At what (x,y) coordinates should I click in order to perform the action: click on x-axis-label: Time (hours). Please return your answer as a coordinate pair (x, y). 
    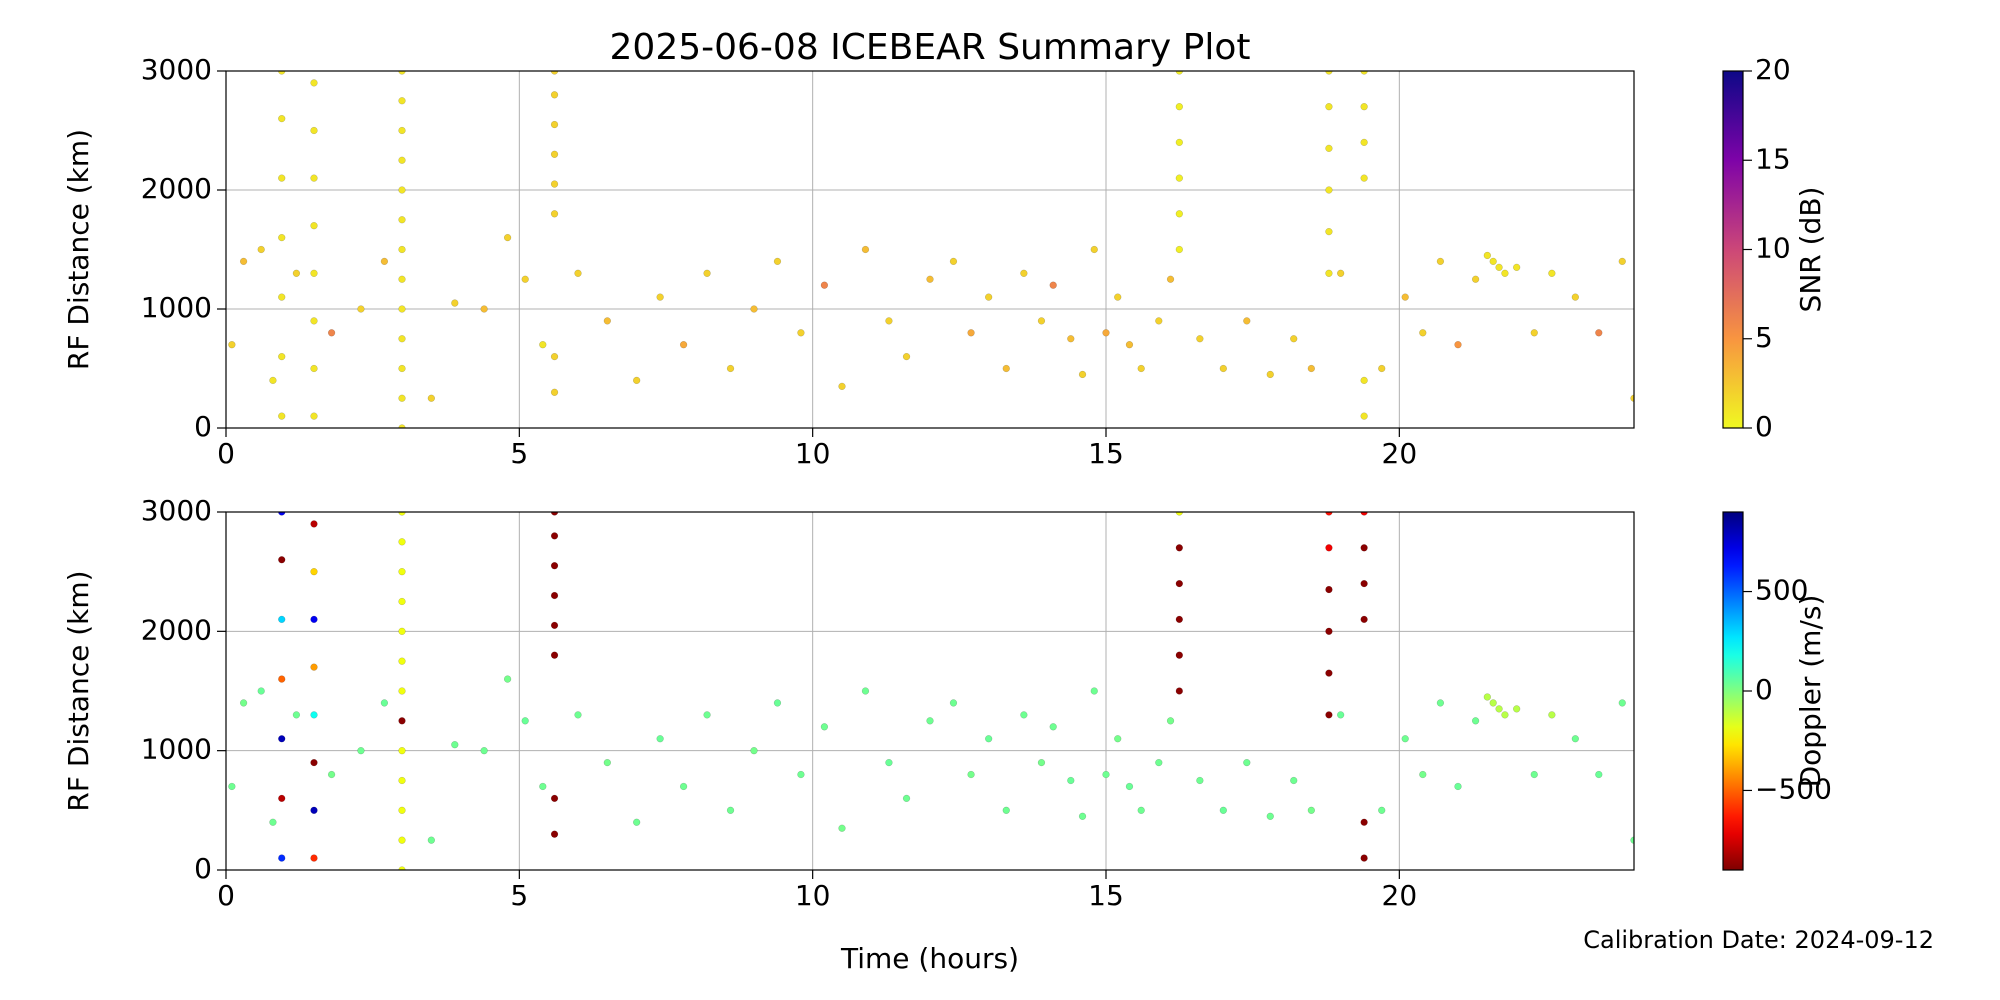
    Looking at the image, I should click on (929, 958).